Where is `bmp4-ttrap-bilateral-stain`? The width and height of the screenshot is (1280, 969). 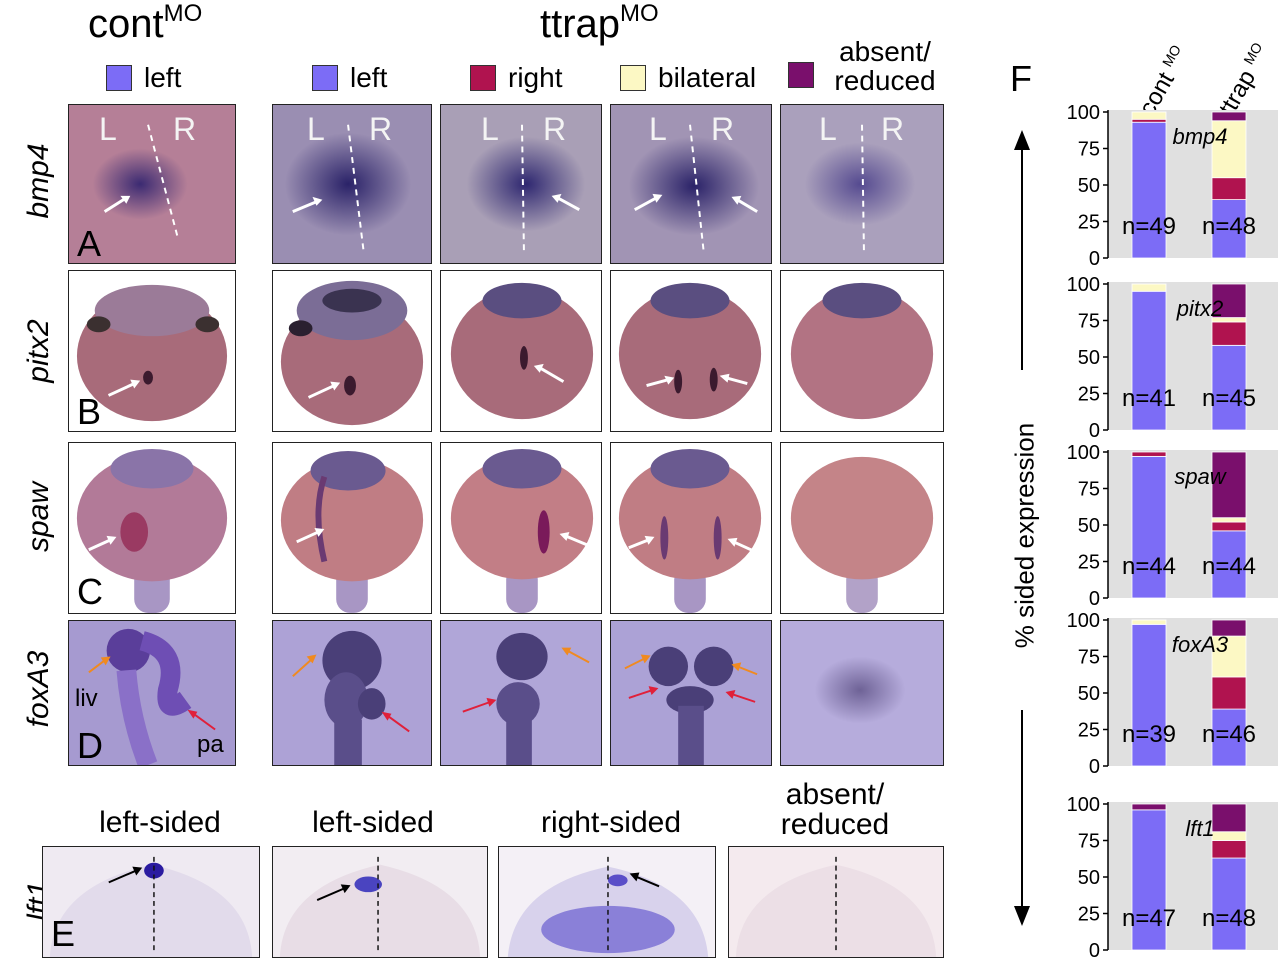
bmp4-ttrap-bilateral-stain is located at coordinates (694, 189).